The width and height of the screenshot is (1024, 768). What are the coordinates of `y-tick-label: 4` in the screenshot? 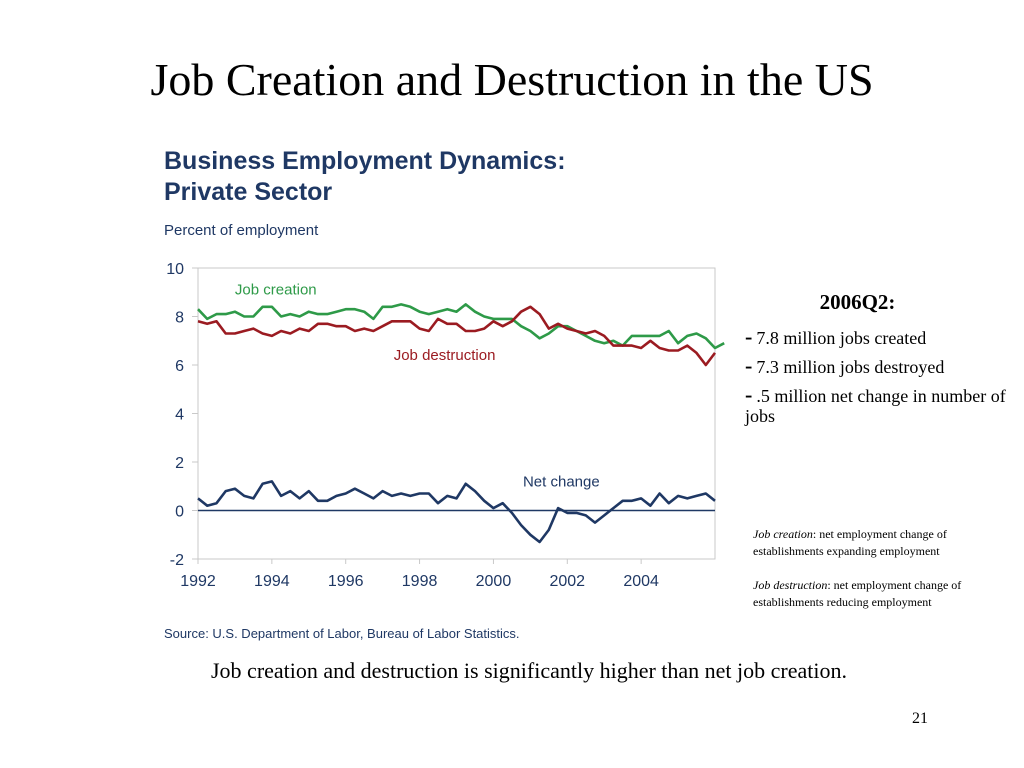 It's located at (179, 415).